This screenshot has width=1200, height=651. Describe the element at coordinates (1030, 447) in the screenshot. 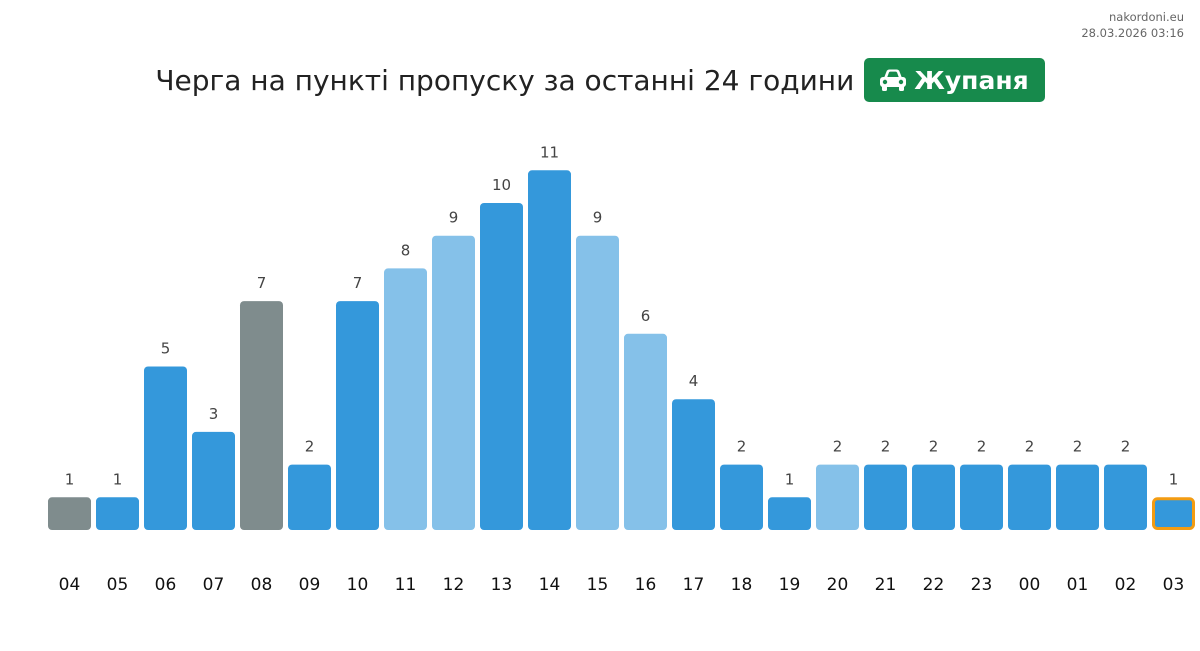

I see `value-label-00: 2` at that location.